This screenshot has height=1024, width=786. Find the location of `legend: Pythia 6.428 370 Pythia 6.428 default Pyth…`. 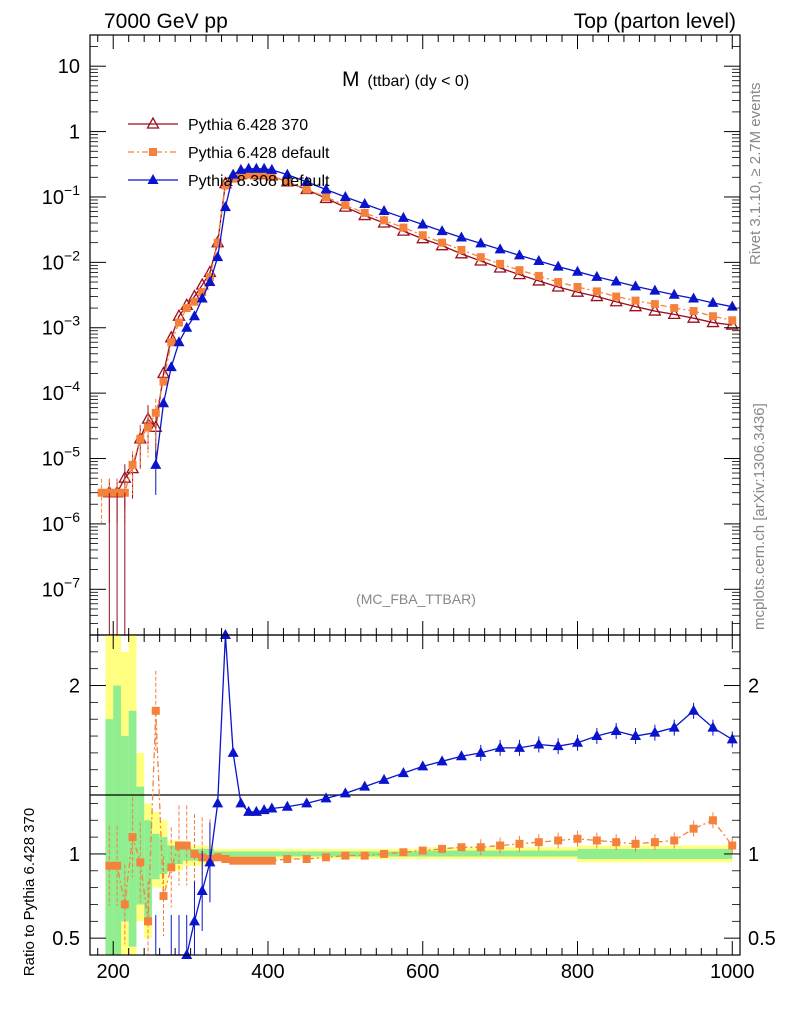

legend: Pythia 6.428 370 Pythia 6.428 default Pyth… is located at coordinates (229, 153).